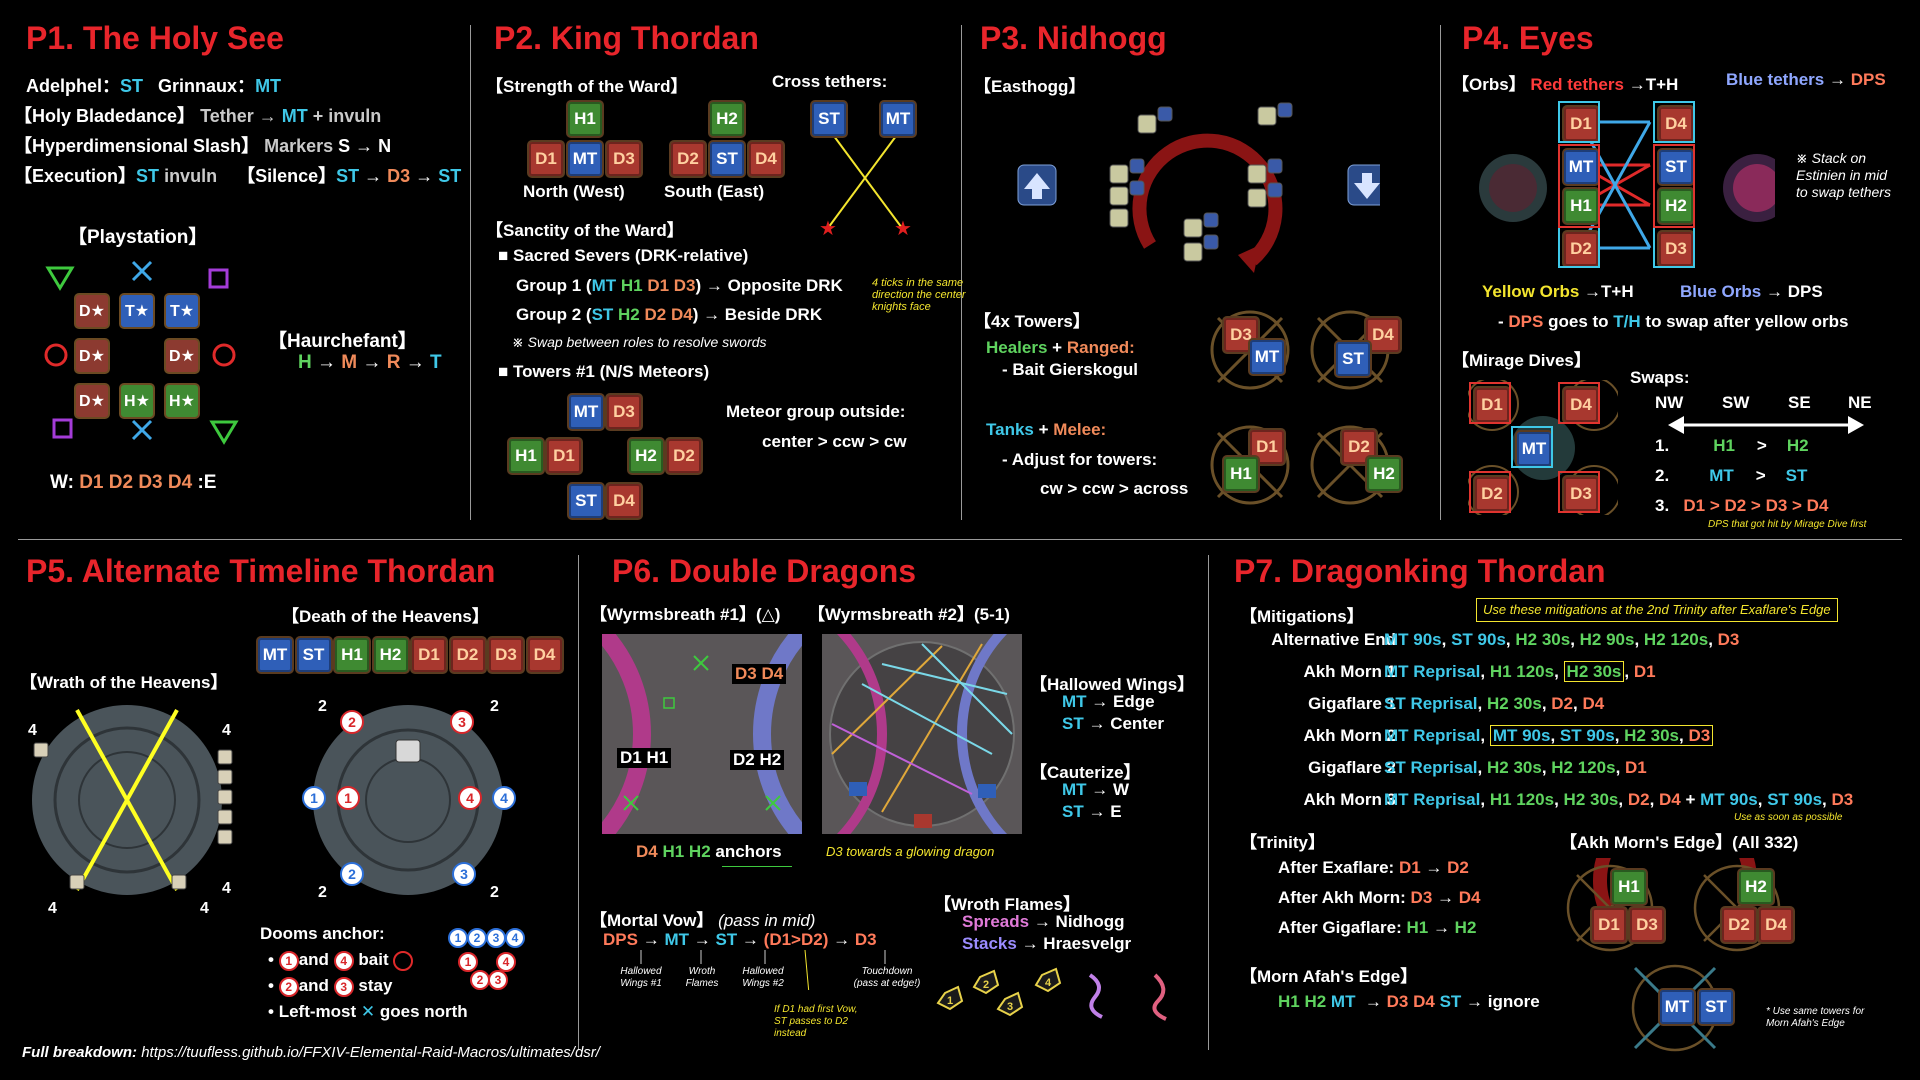  Describe the element at coordinates (52, 908) in the screenshot. I see `wrath-four-sw: 4` at that location.